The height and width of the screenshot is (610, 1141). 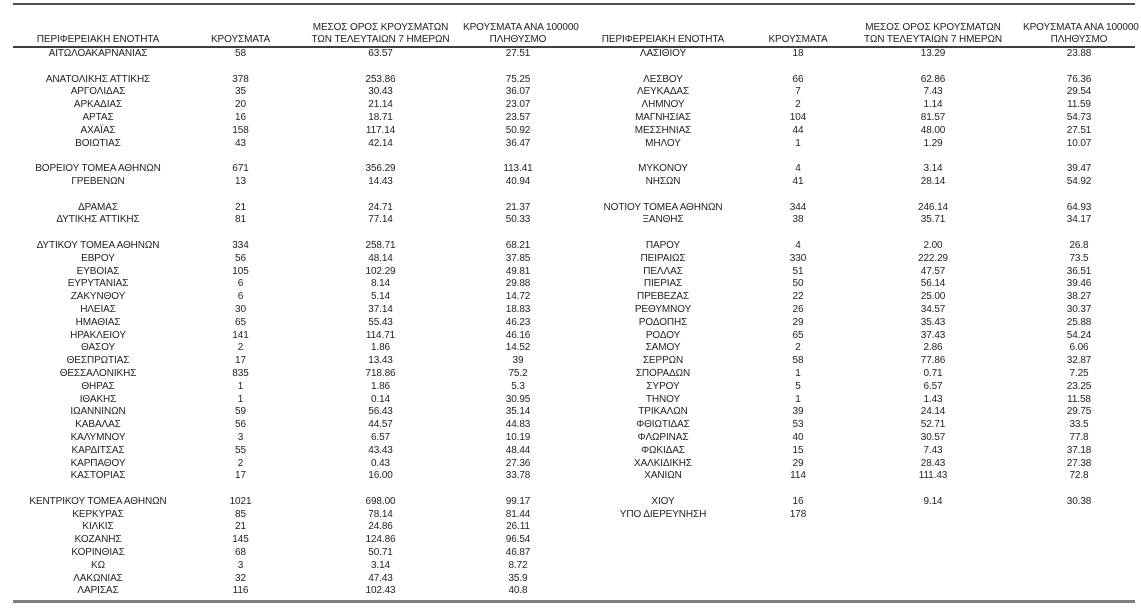 I want to click on cases-value: 66, so click(x=798, y=79).